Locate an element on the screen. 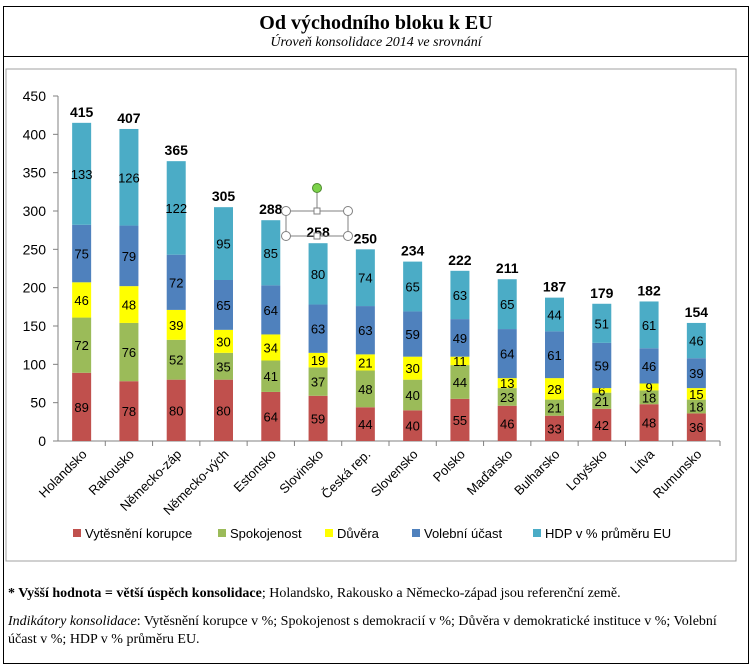  data-label: 21 is located at coordinates (365, 362).